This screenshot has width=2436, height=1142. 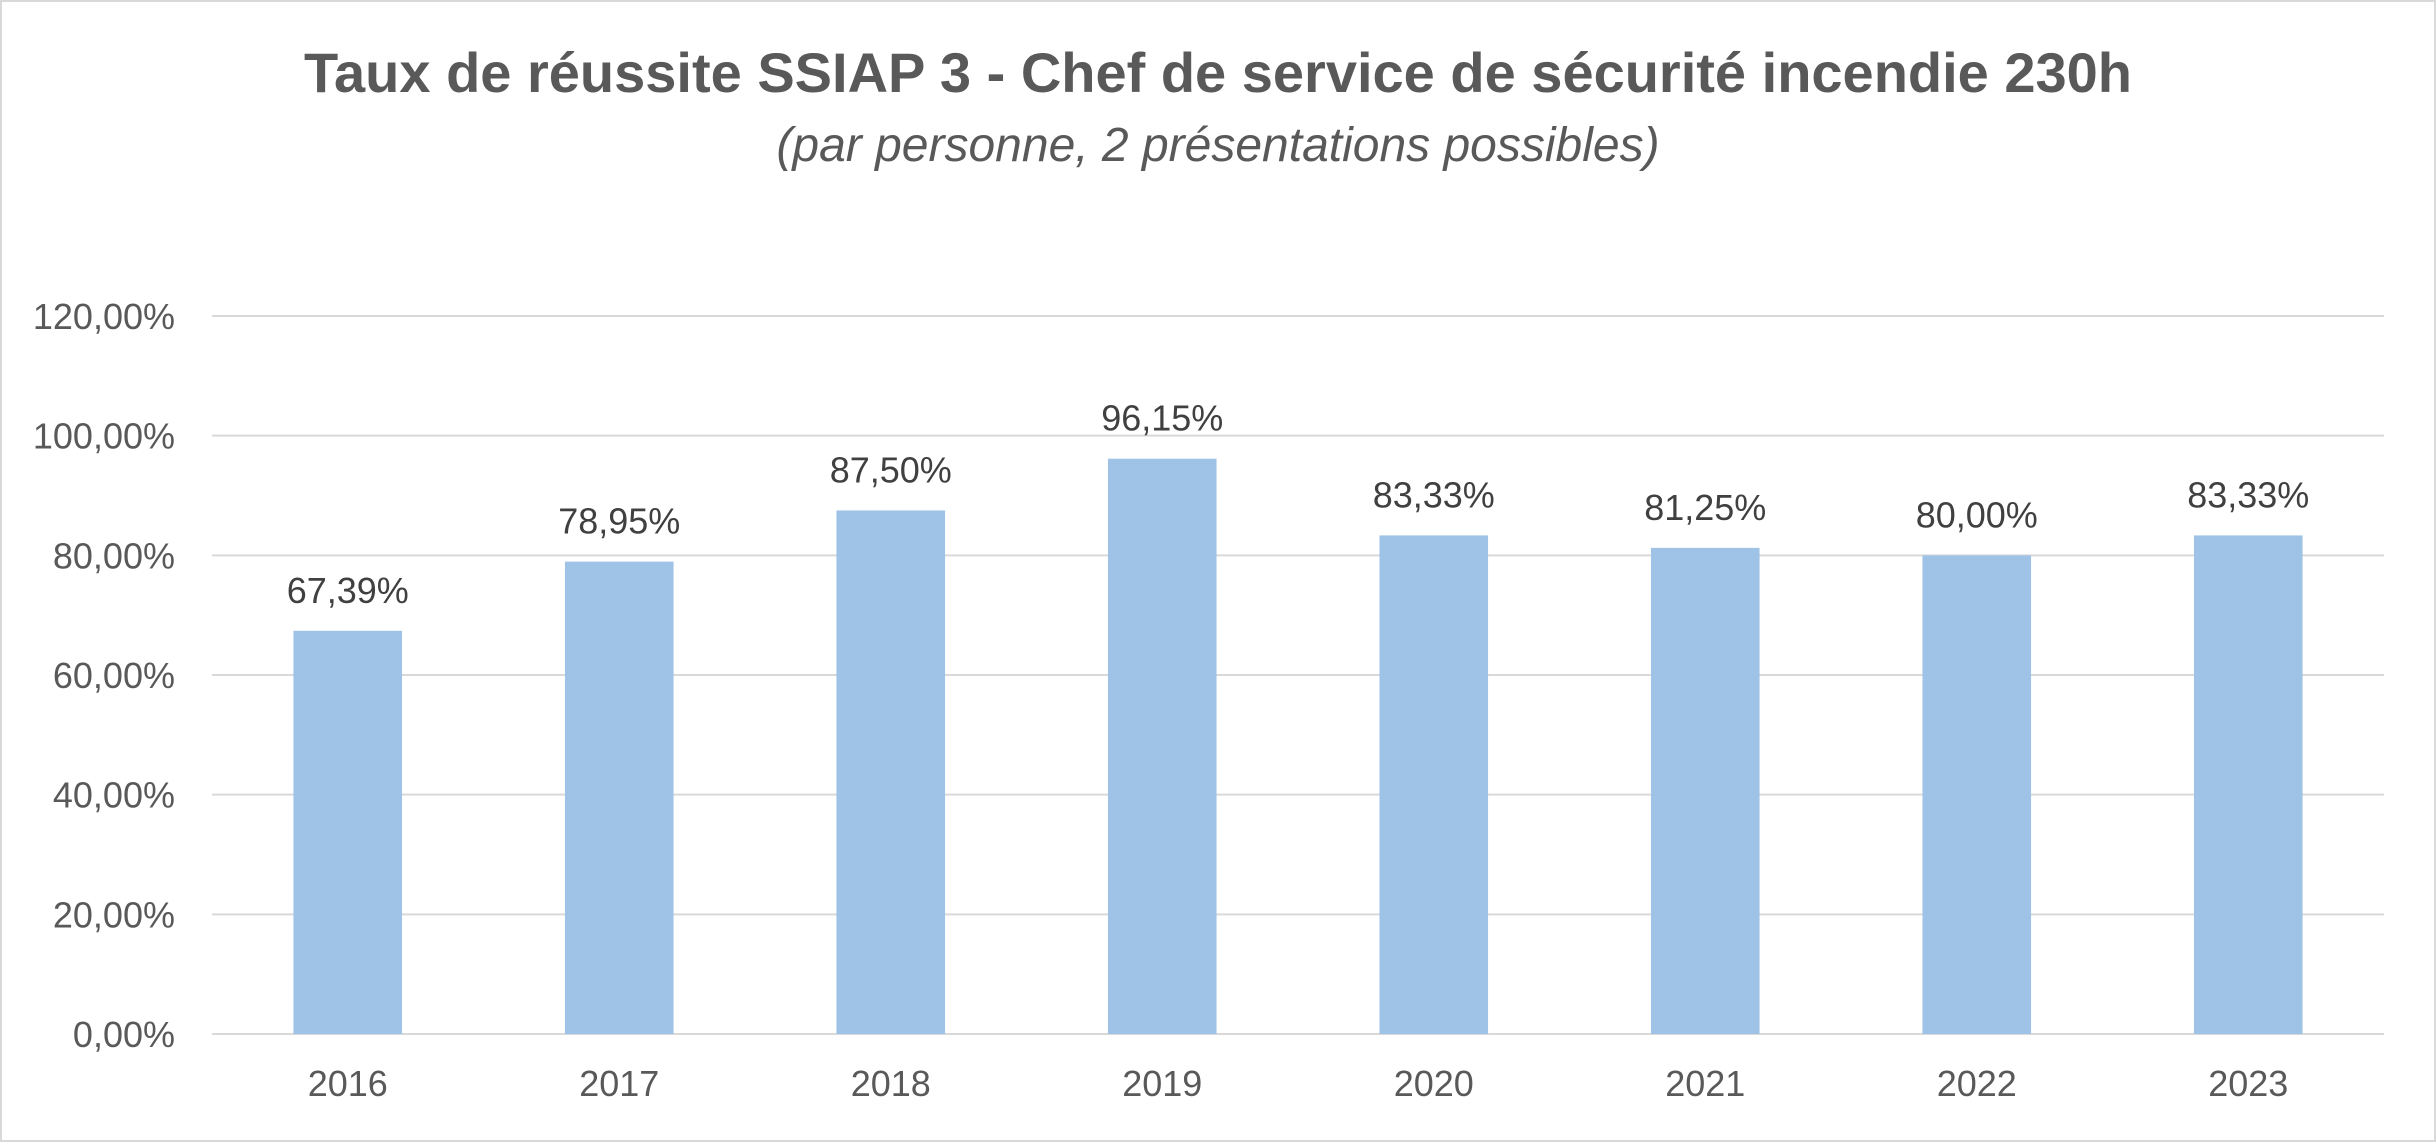 What do you see at coordinates (1977, 794) in the screenshot?
I see `bar-2022` at bounding box center [1977, 794].